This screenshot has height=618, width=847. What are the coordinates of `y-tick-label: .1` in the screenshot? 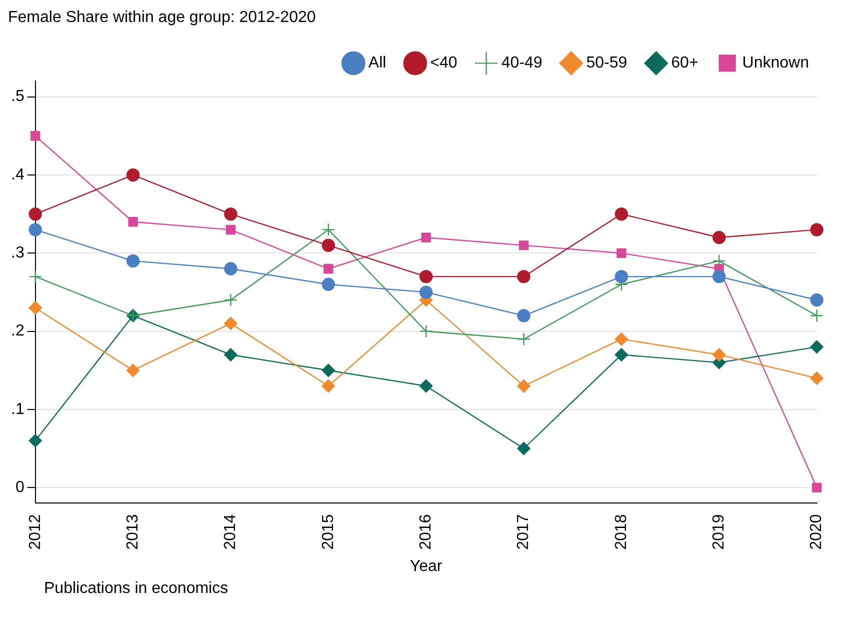 It's located at (17, 409).